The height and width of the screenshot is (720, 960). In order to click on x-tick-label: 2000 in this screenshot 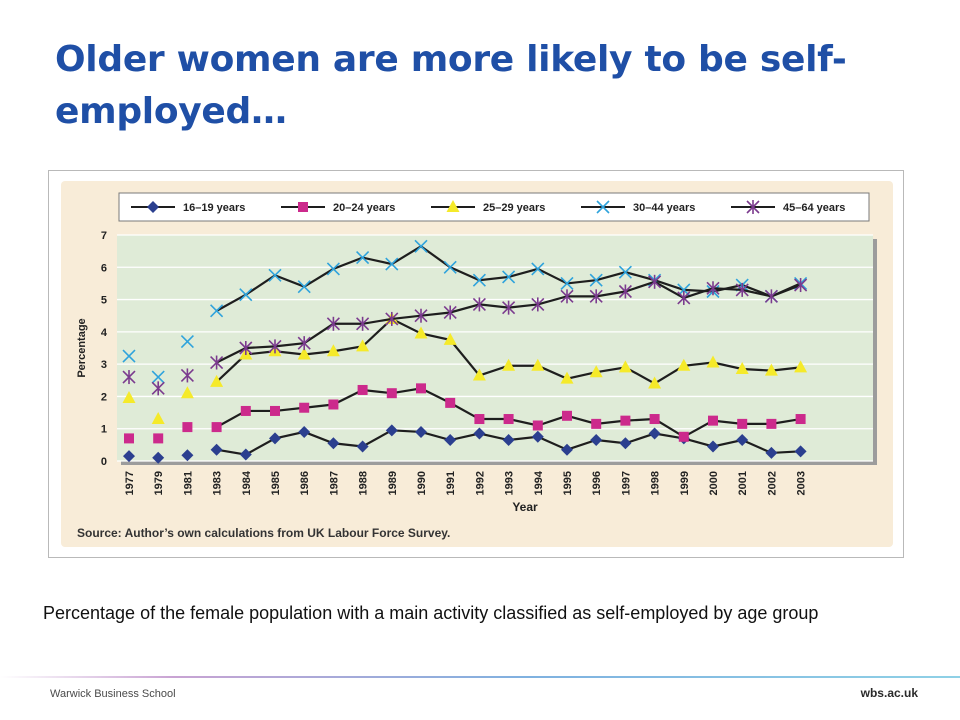, I will do `click(714, 483)`.